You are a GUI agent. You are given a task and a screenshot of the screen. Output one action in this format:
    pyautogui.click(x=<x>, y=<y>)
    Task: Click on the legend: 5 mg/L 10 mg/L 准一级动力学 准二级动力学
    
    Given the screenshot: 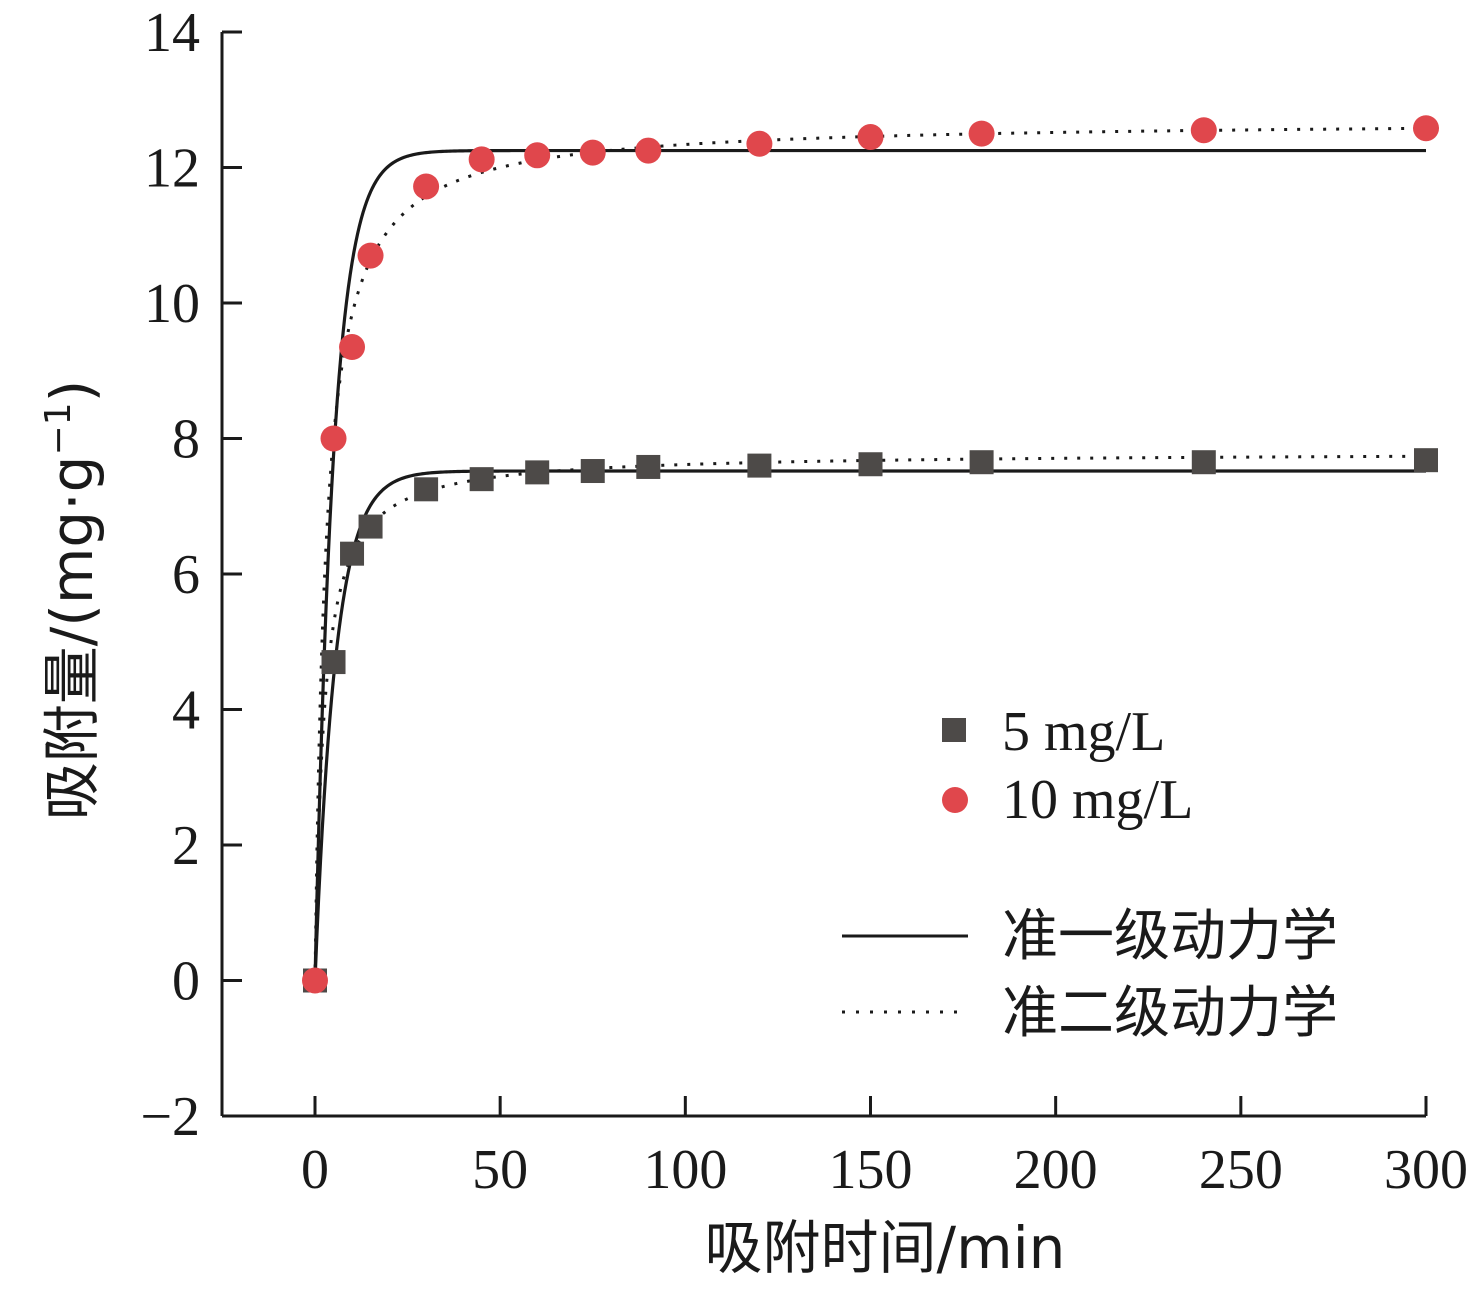 What is the action you would take?
    pyautogui.click(x=1090, y=873)
    